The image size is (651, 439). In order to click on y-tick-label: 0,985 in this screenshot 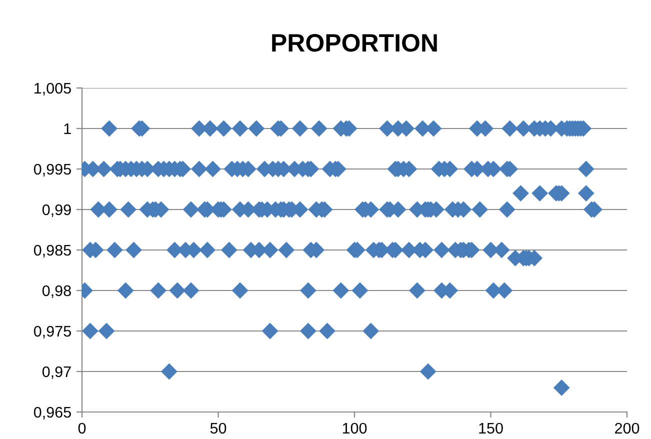, I will do `click(52, 251)`.